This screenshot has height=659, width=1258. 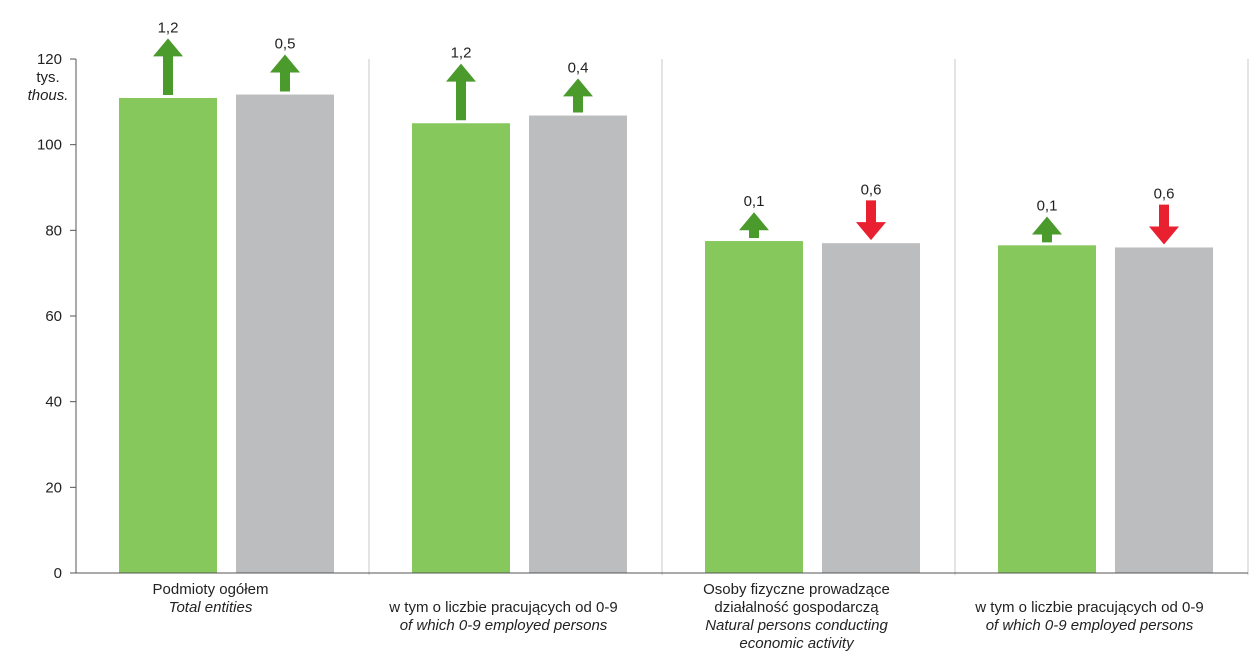 I want to click on y-tick-label: 40, so click(x=53, y=402).